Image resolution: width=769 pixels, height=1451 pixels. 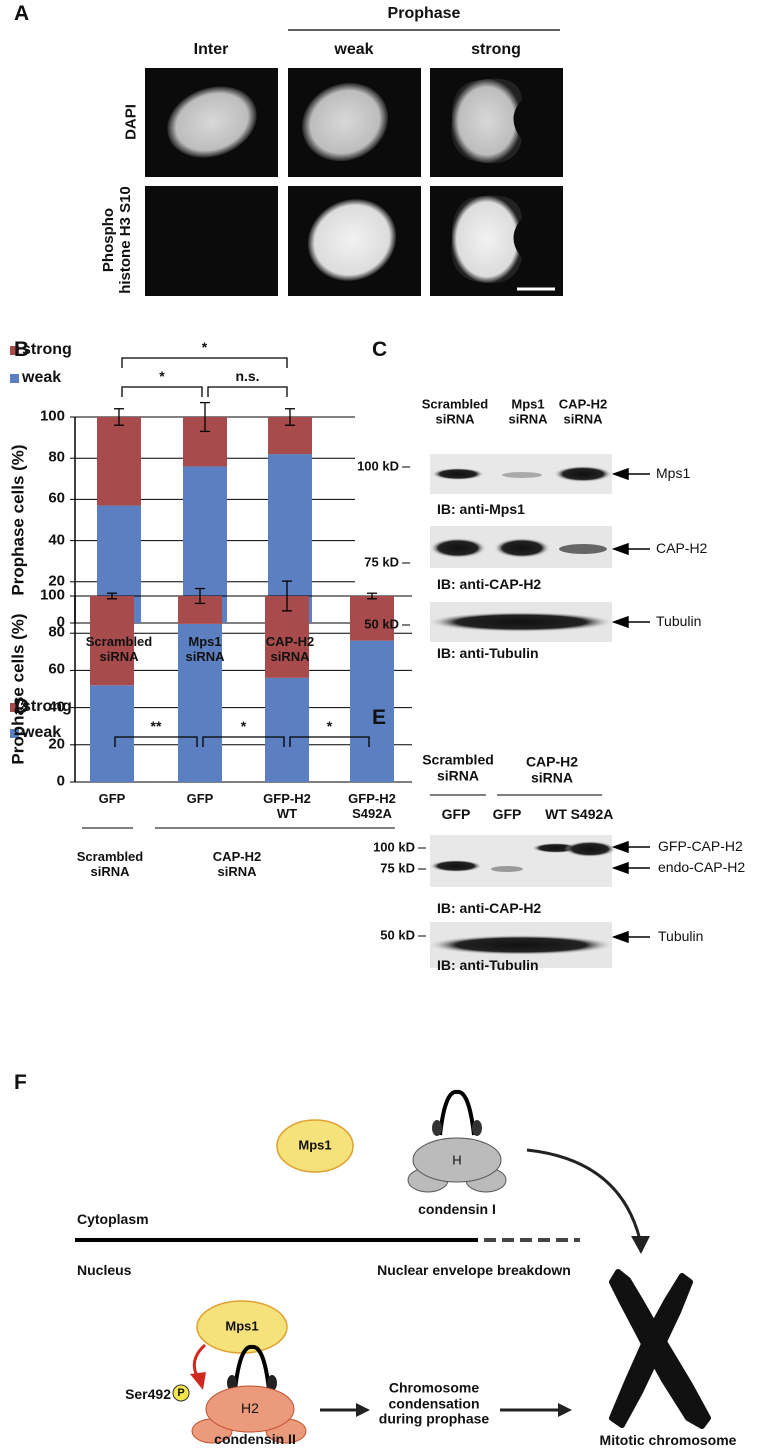 I want to click on antibody-label: IB: anti-Mps1, so click(x=481, y=509).